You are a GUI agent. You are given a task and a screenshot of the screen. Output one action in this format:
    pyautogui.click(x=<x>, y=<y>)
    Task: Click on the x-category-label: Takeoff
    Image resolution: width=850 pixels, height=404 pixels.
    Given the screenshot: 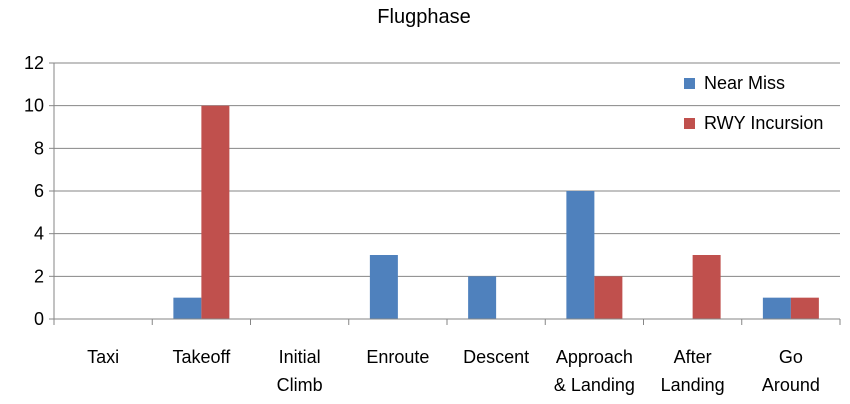 What is the action you would take?
    pyautogui.click(x=202, y=357)
    